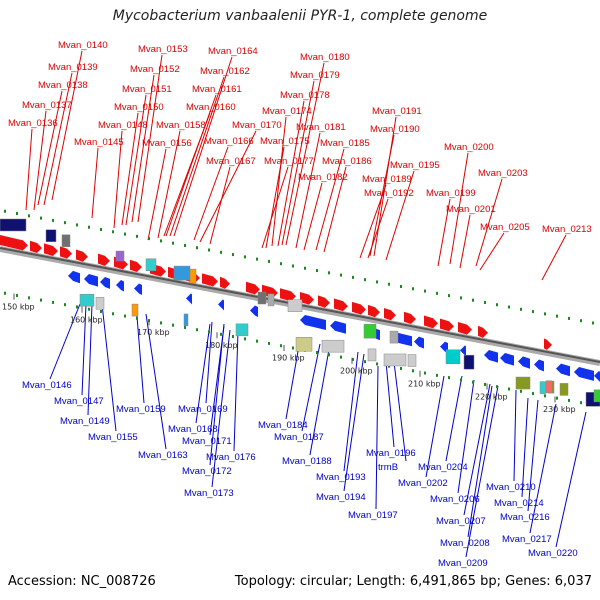 This screenshot has height=600, width=600. What do you see at coordinates (211, 107) in the screenshot?
I see `top-gene-label: Mvan_0160` at bounding box center [211, 107].